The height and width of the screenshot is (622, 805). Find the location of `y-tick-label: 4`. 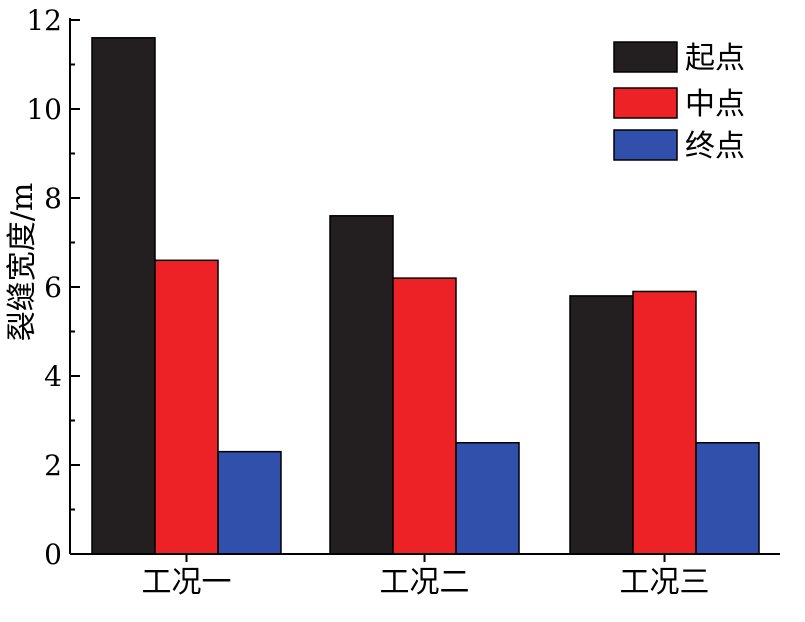

y-tick-label: 4 is located at coordinates (53, 376).